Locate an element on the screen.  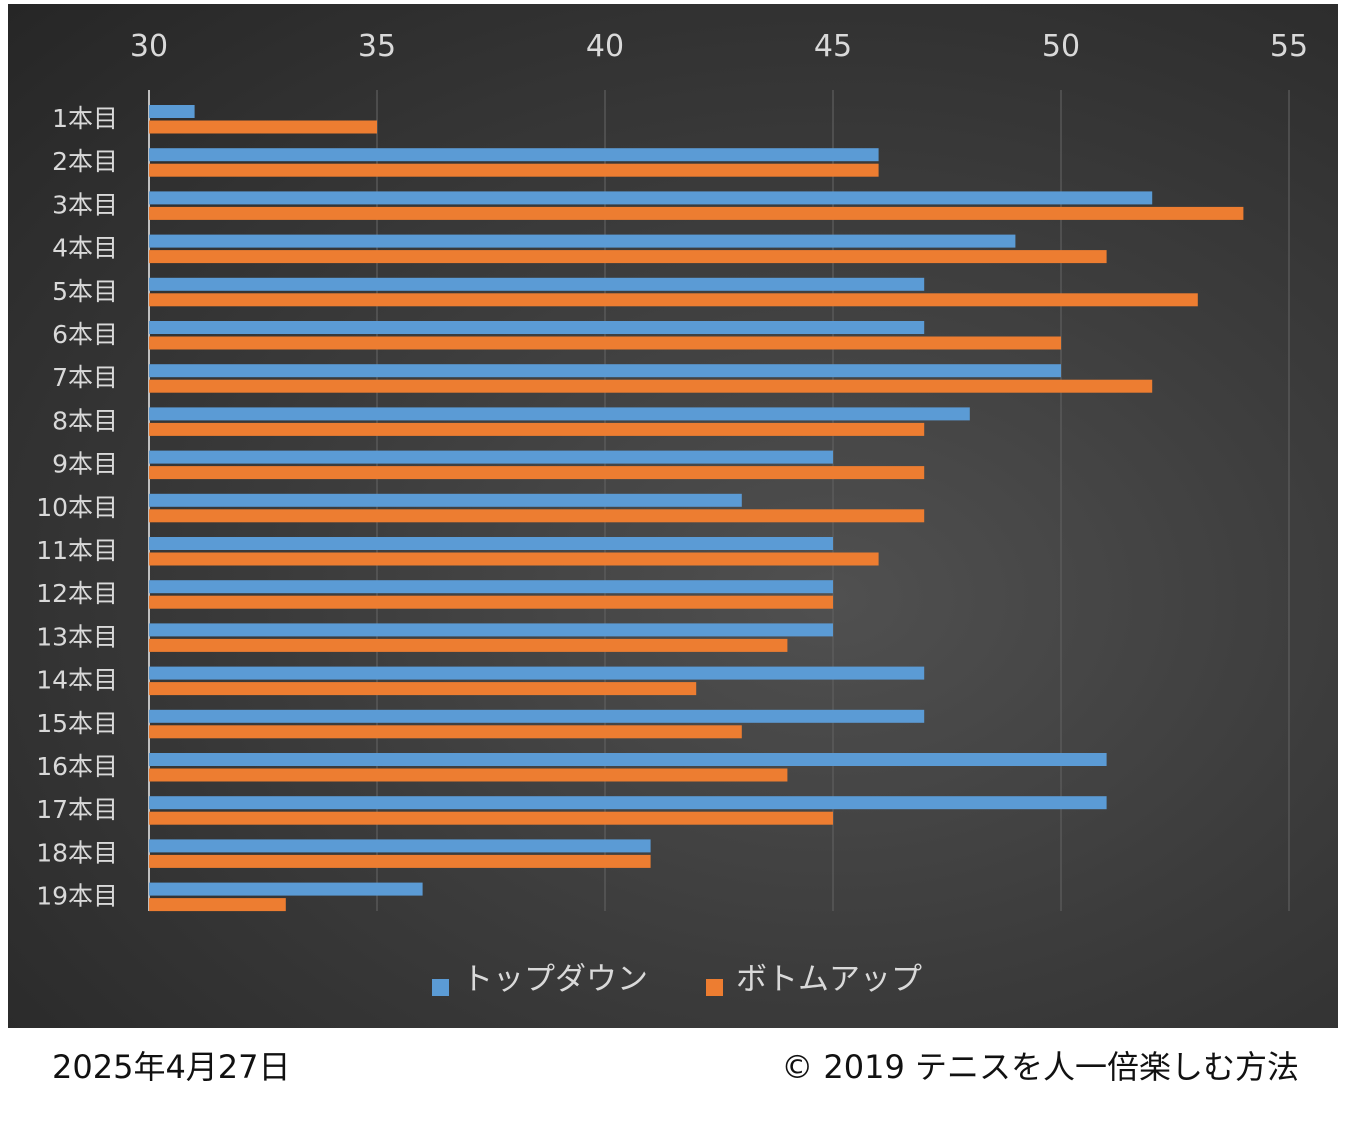
y-tick-label: 5本目 is located at coordinates (85, 291).